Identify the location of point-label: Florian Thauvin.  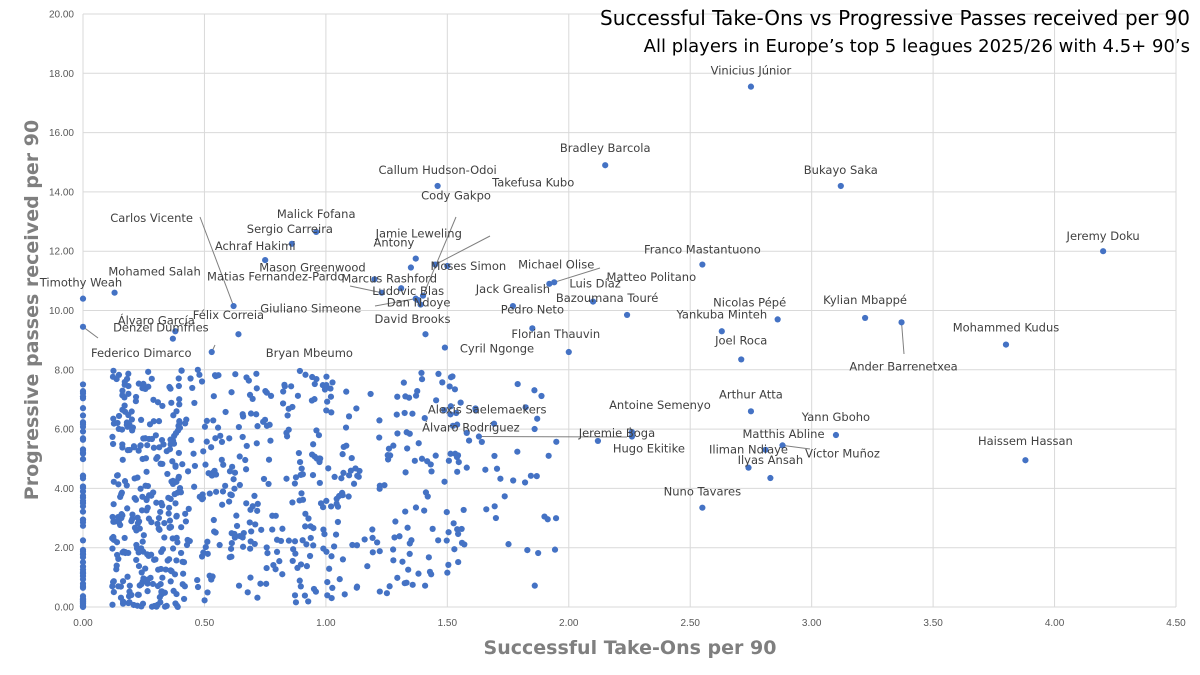
(555, 334).